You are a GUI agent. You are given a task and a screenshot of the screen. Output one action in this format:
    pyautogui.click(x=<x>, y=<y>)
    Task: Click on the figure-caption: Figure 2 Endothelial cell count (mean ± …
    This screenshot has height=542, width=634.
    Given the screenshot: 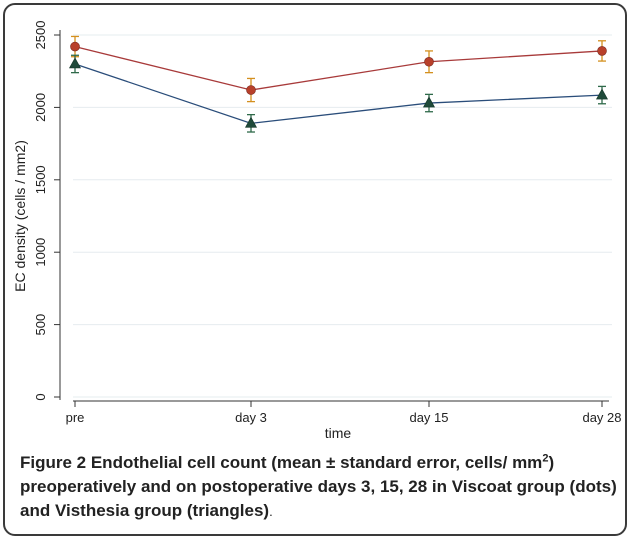 What is the action you would take?
    pyautogui.click(x=320, y=487)
    